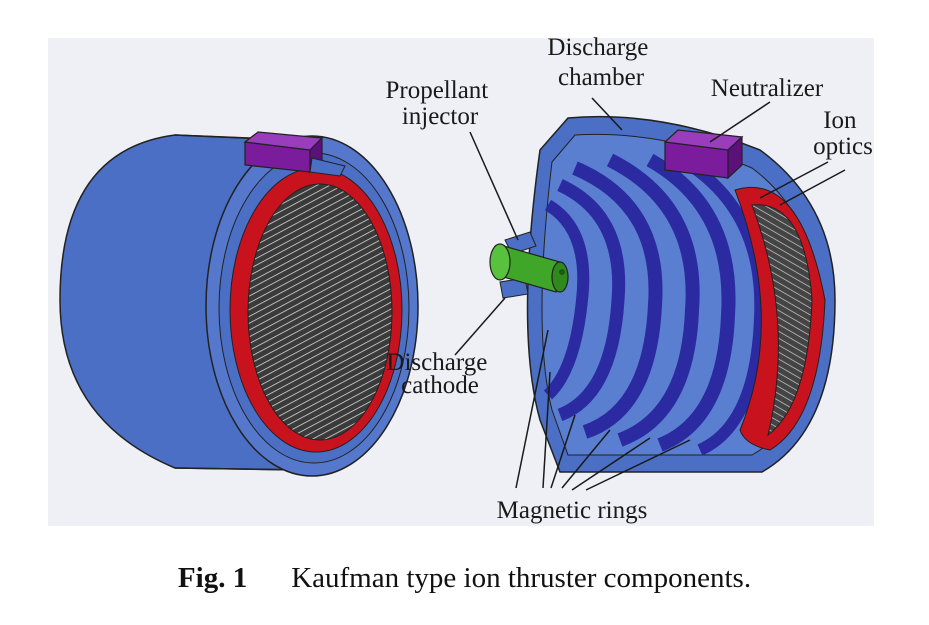  What do you see at coordinates (843, 133) in the screenshot?
I see `label-ion-optics: Ion optics` at bounding box center [843, 133].